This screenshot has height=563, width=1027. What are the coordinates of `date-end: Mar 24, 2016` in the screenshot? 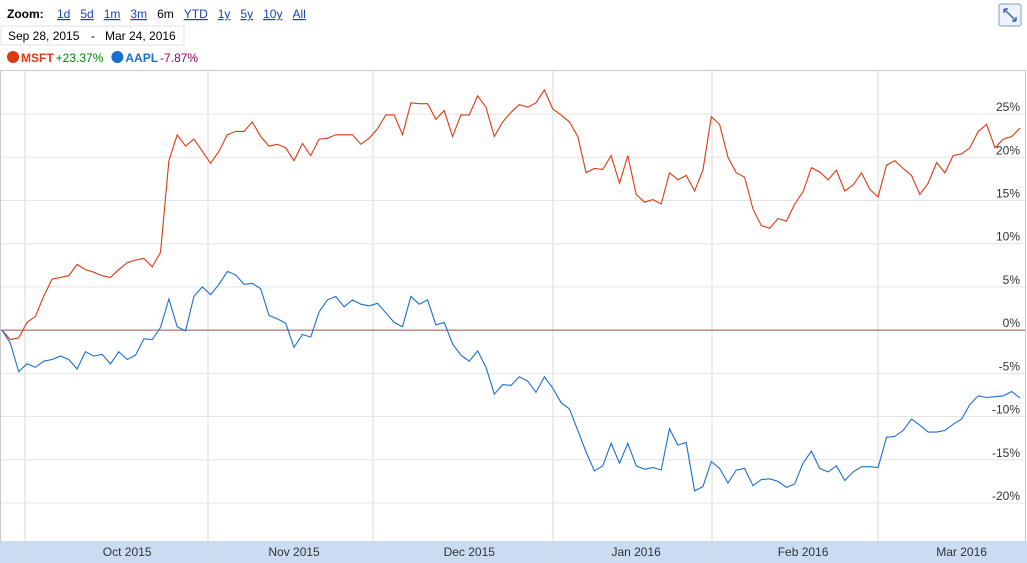 It's located at (140, 36).